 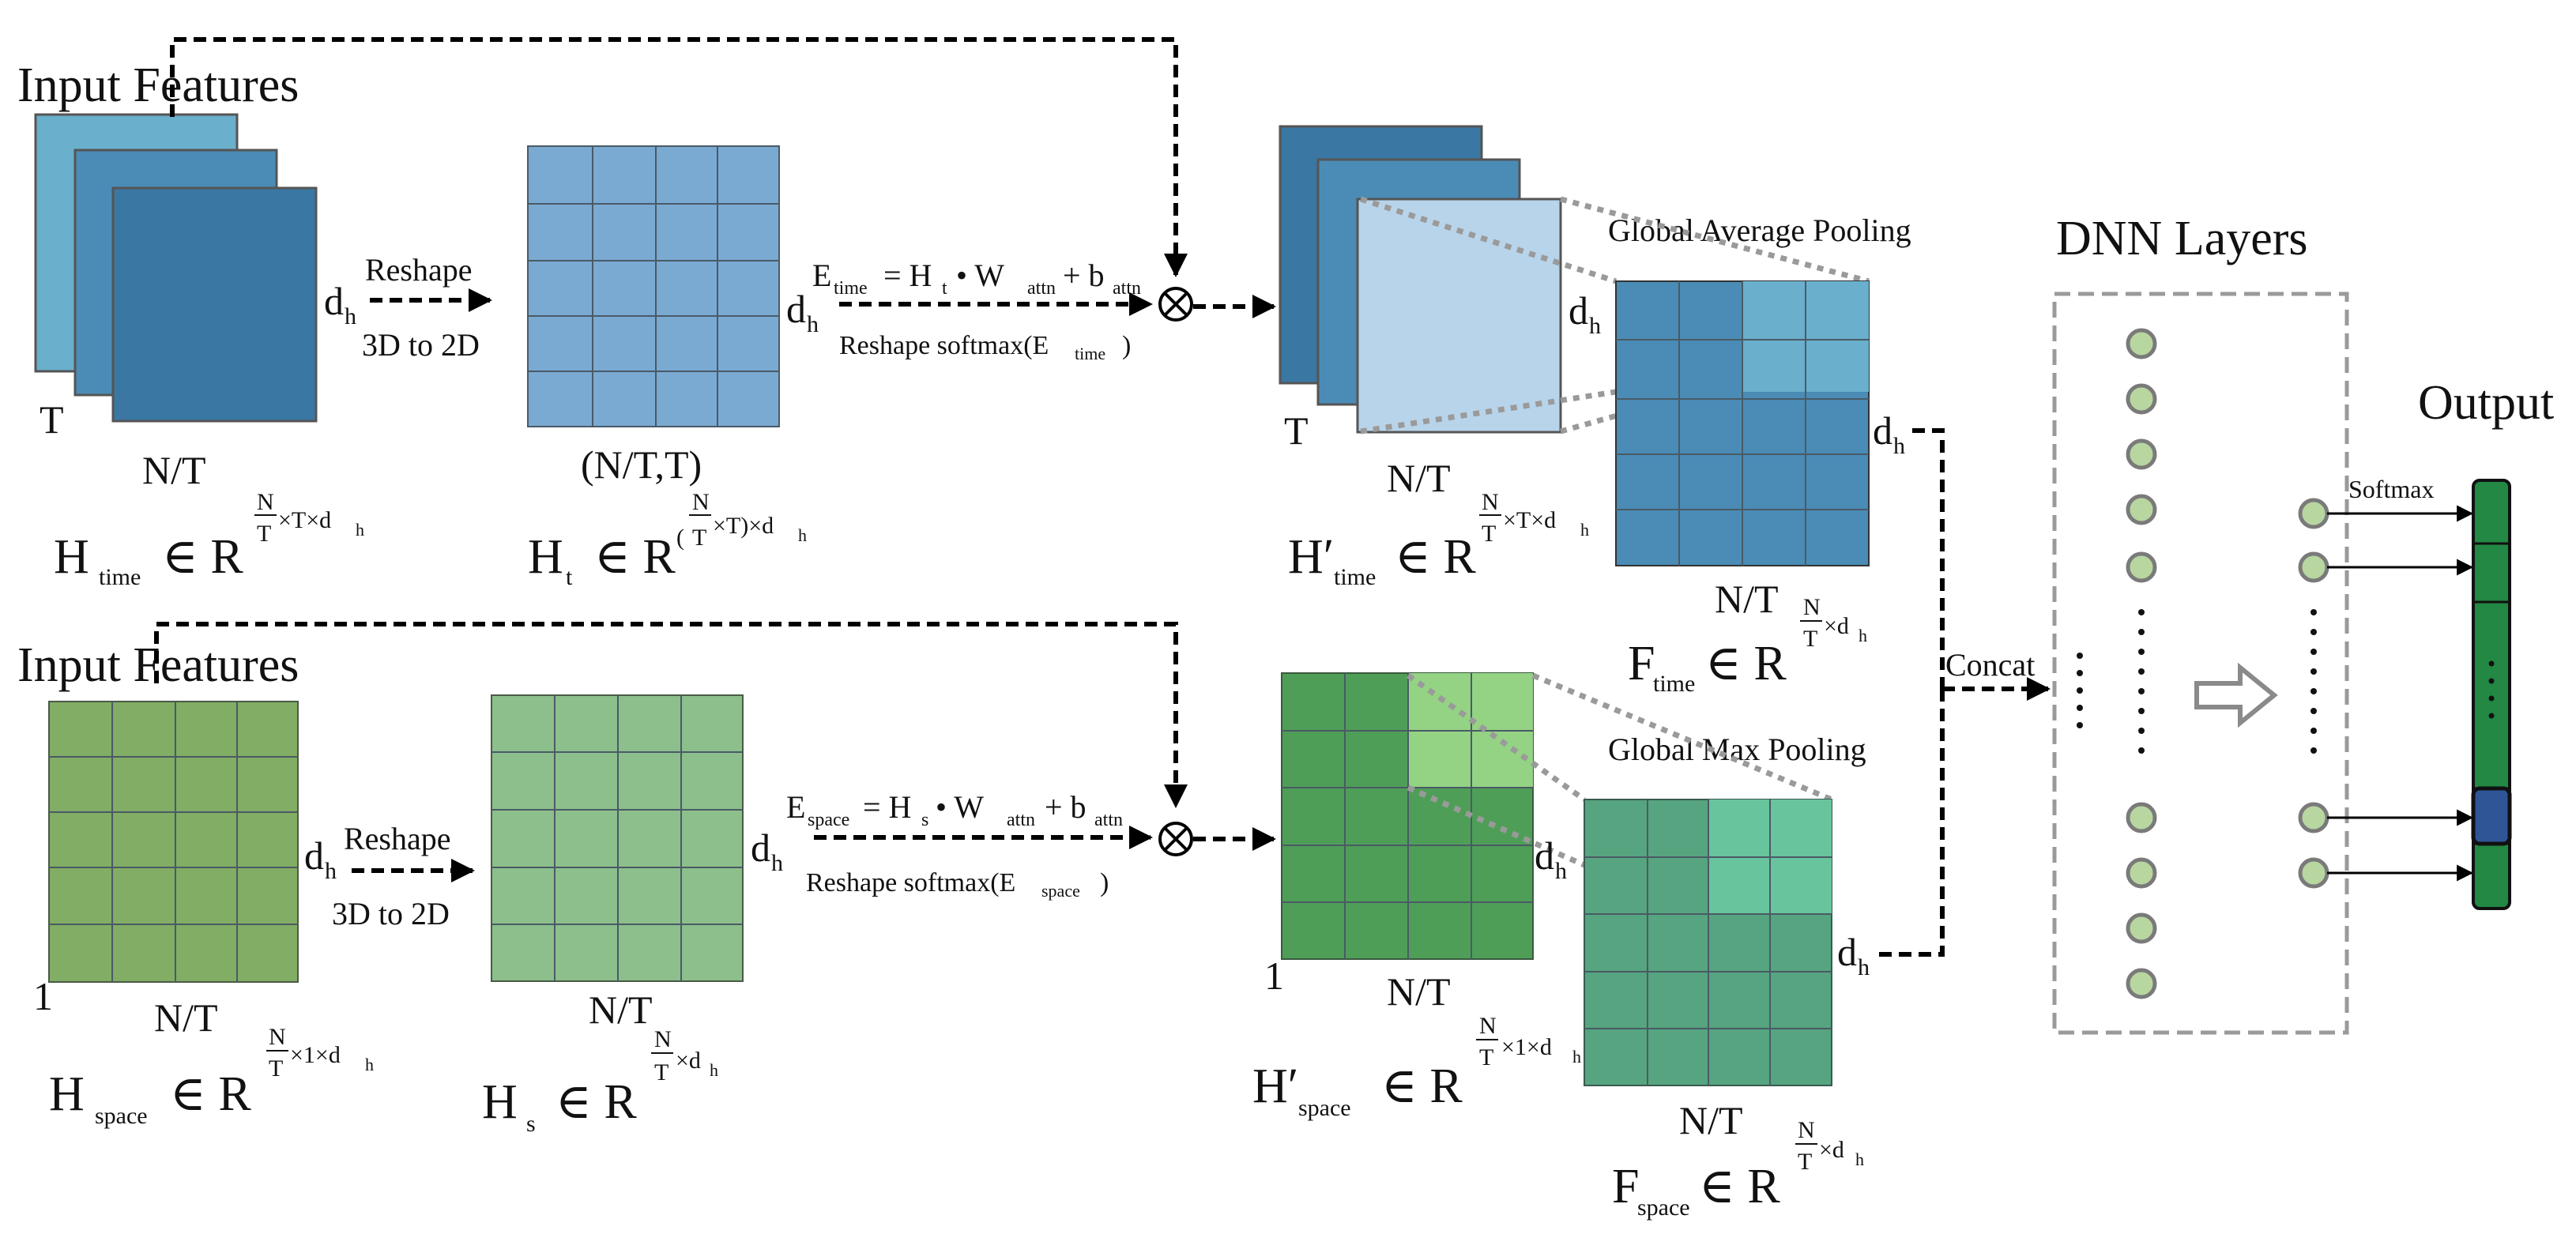 What do you see at coordinates (1812, 607) in the screenshot?
I see `f-time-n: N` at bounding box center [1812, 607].